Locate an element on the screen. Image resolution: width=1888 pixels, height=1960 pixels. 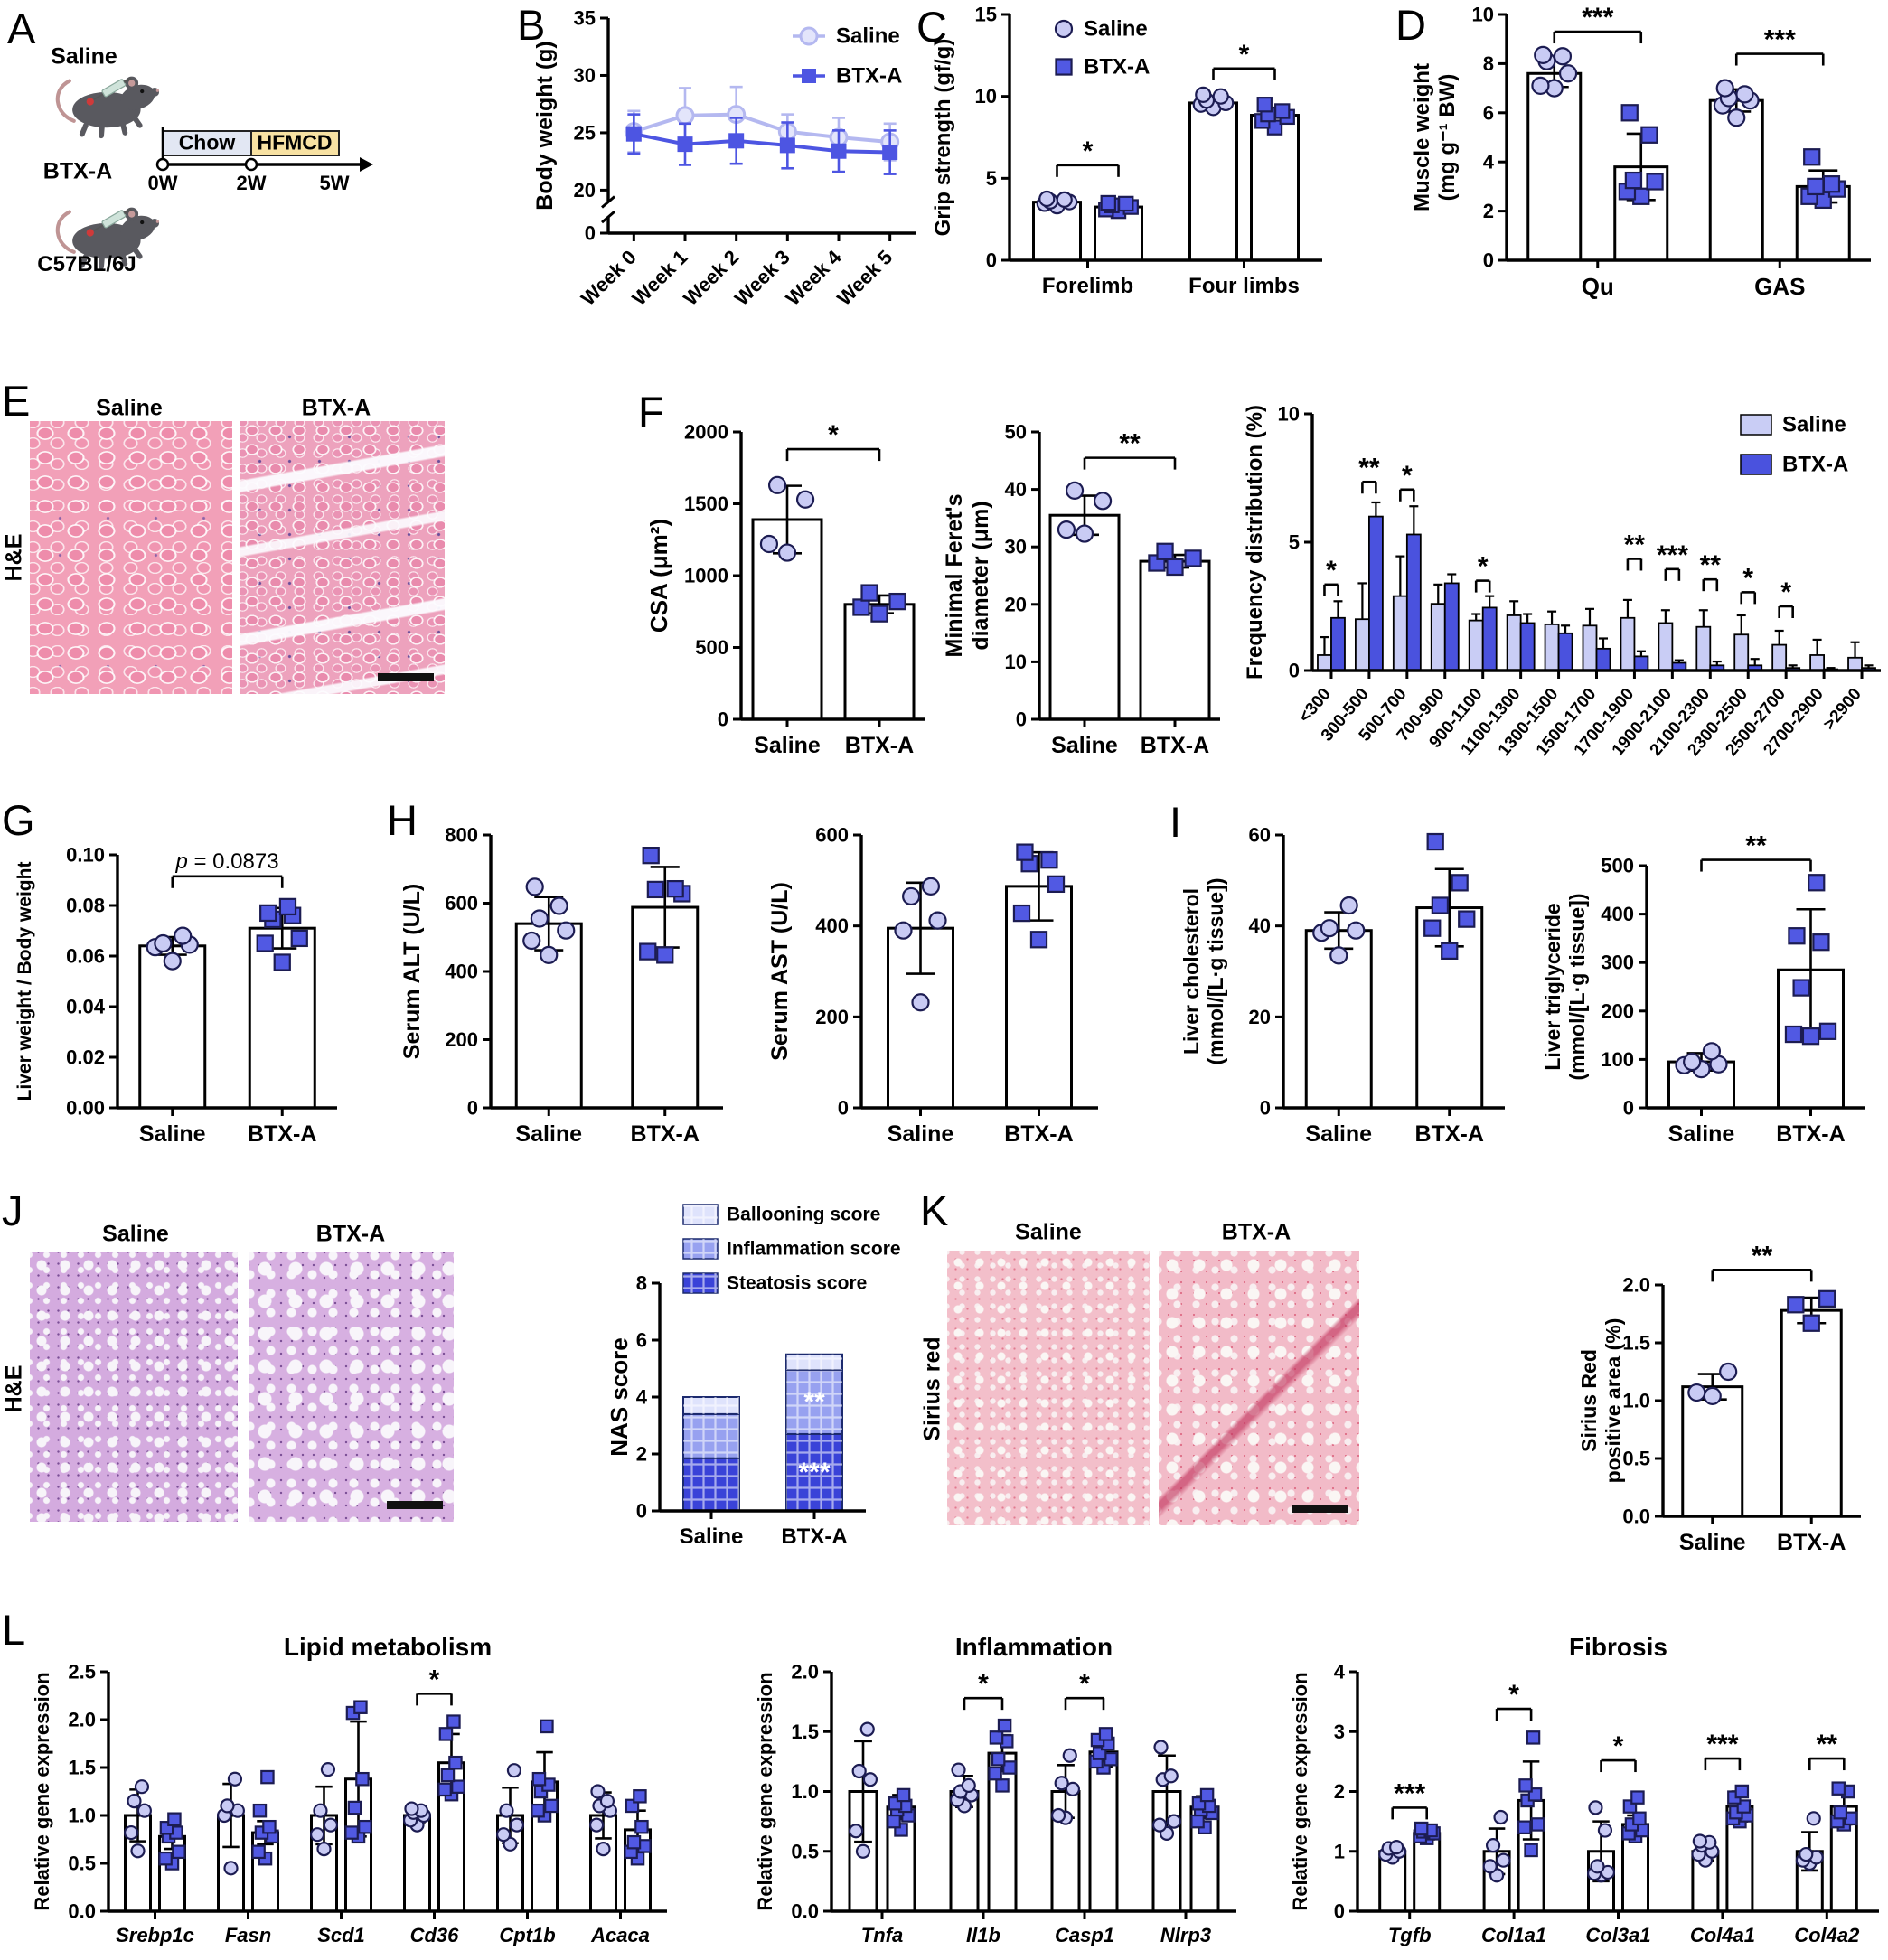
svg-text: 0.00 is located at coordinates (85, 1108).